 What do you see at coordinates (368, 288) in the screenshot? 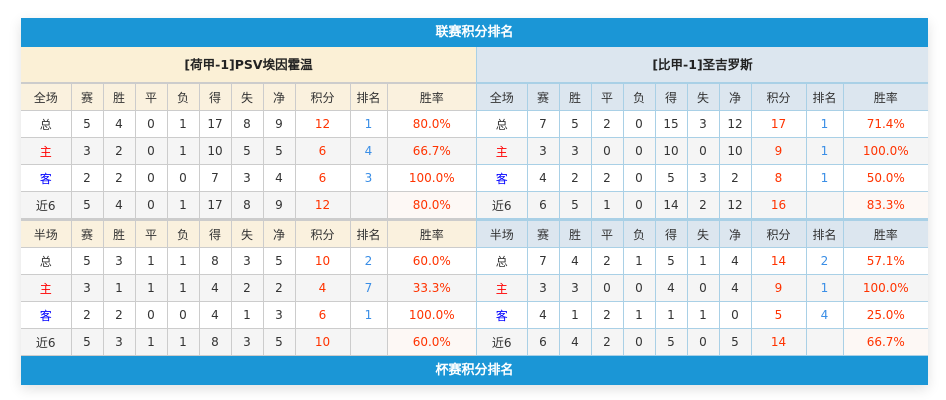
I see `rank-cell: 7` at bounding box center [368, 288].